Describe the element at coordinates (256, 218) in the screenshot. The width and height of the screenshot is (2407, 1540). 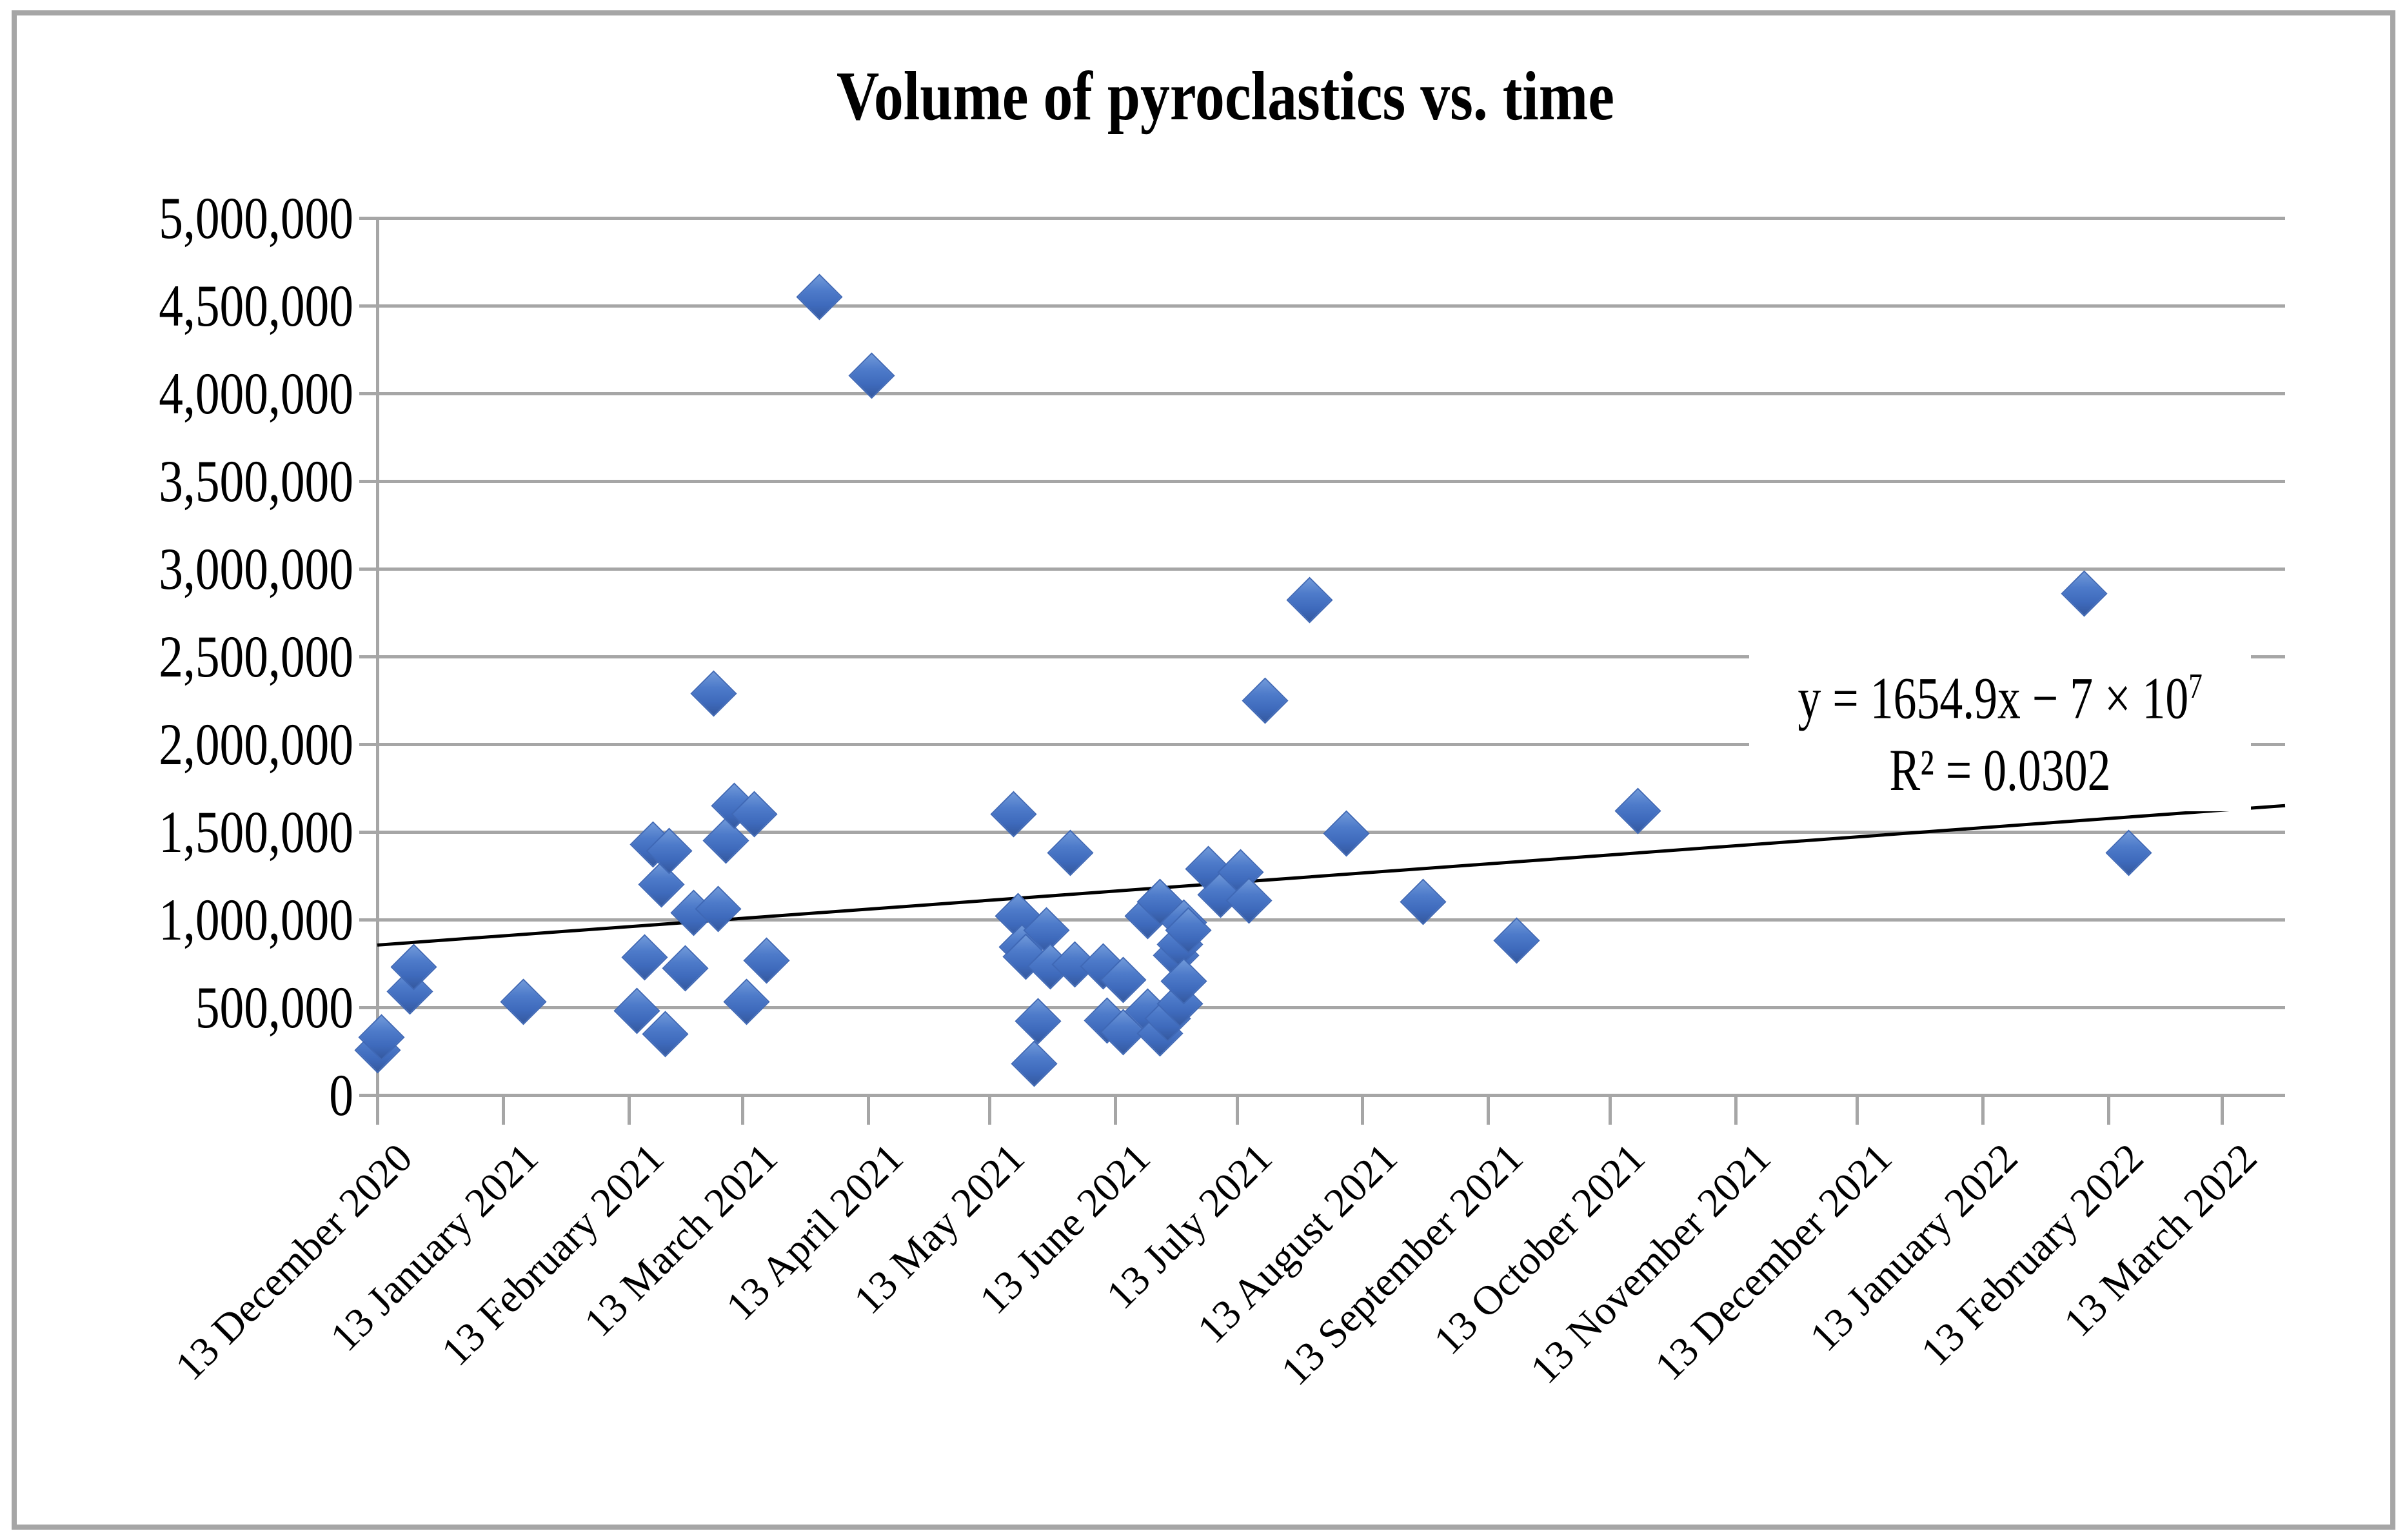
I see `y-axis-label: 5,000,000` at that location.